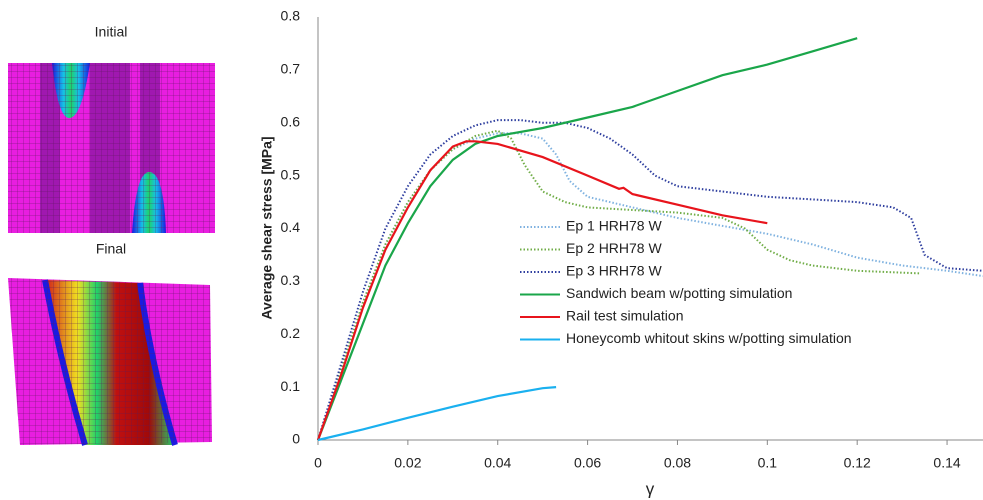  Describe the element at coordinates (291, 280) in the screenshot. I see `y-tick-label: 0.3` at that location.